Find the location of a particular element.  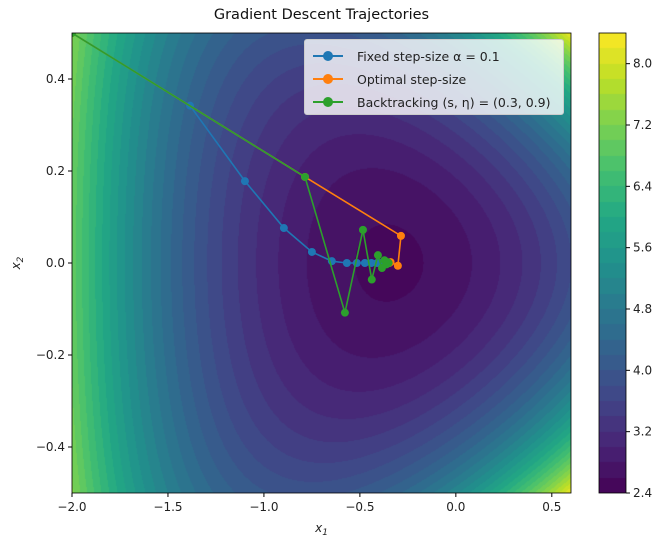

x-tick-label: −1.5 is located at coordinates (167, 507).